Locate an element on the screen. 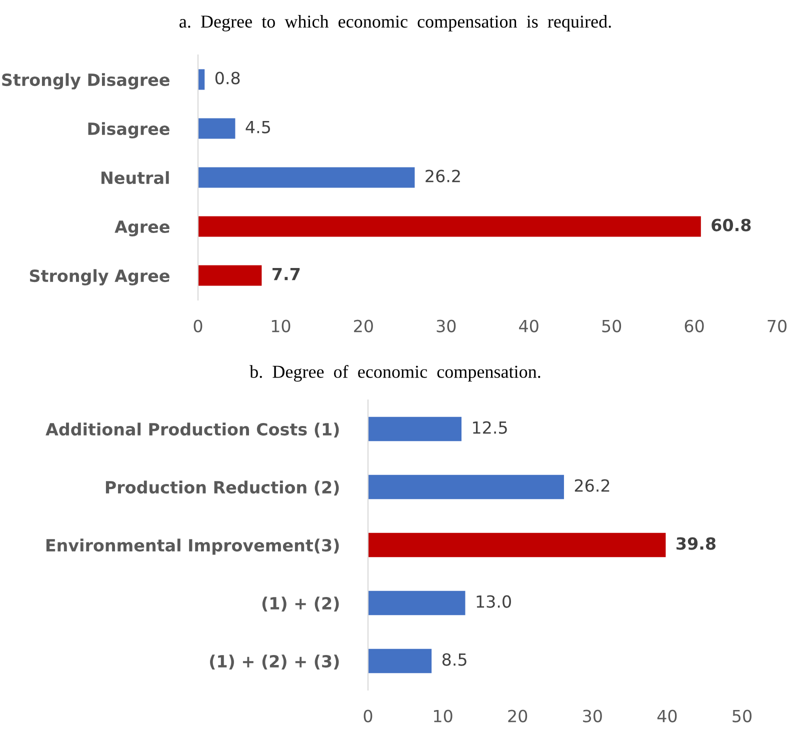 This screenshot has height=735, width=791. data-label: 4.5 is located at coordinates (258, 127).